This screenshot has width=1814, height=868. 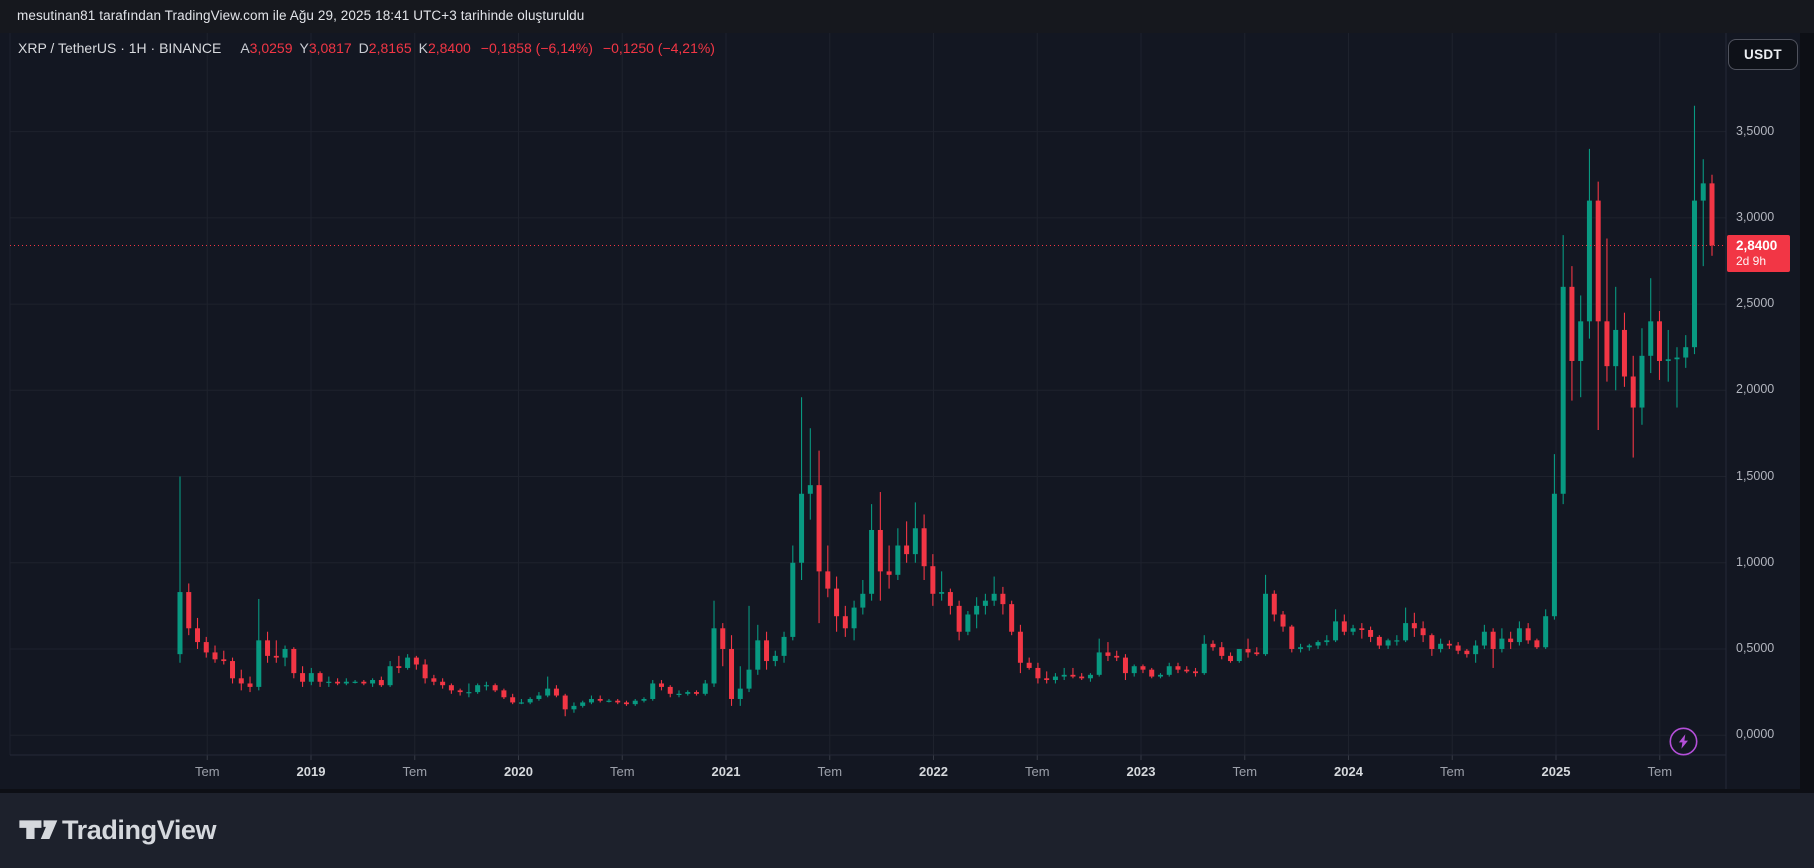 I want to click on ohlc-open-value: 3,0259, so click(x=271, y=48).